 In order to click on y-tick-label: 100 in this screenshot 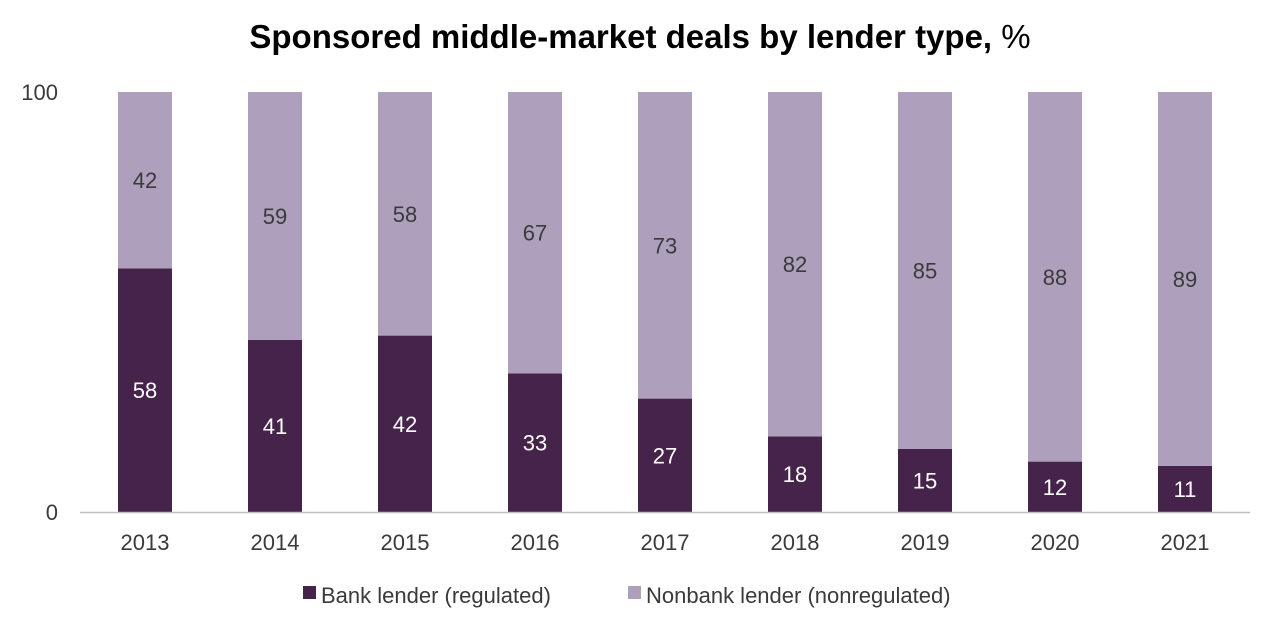, I will do `click(39, 92)`.